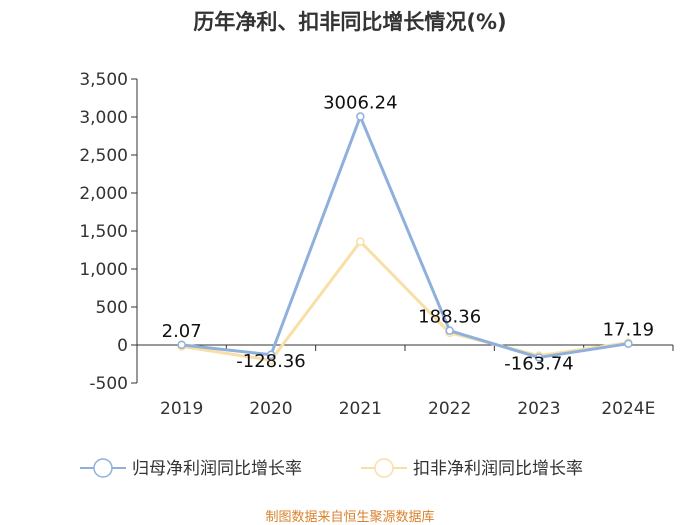 This screenshot has height=525, width=700. Describe the element at coordinates (217, 469) in the screenshot. I see `legend-label: 归母净利润同比增长率` at that location.